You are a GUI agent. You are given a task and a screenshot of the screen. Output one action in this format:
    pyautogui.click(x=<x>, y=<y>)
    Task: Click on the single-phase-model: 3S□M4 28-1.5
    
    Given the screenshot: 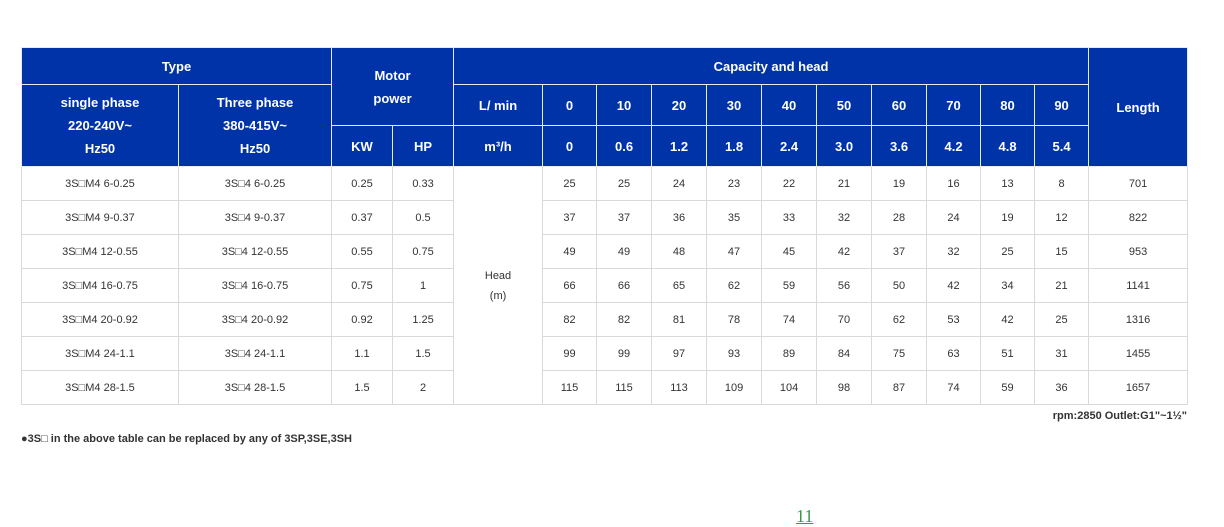 What is the action you would take?
    pyautogui.click(x=100, y=387)
    